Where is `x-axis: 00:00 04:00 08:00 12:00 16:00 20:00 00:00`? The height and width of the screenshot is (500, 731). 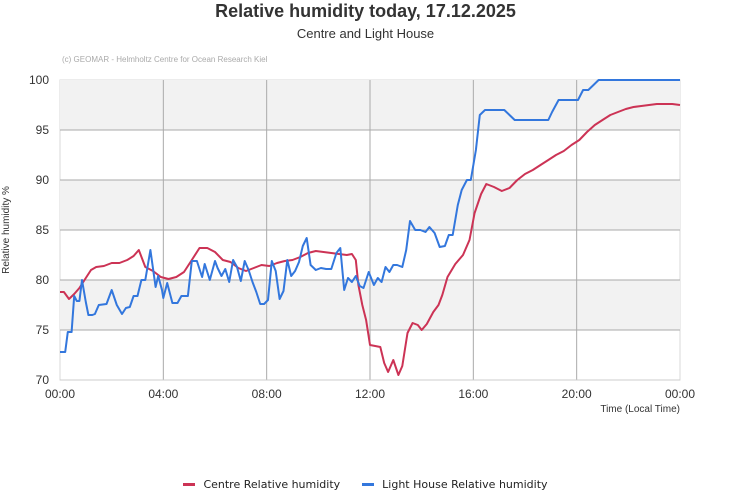 x-axis: 00:00 04:00 08:00 12:00 16:00 20:00 00:00 is located at coordinates (370, 394).